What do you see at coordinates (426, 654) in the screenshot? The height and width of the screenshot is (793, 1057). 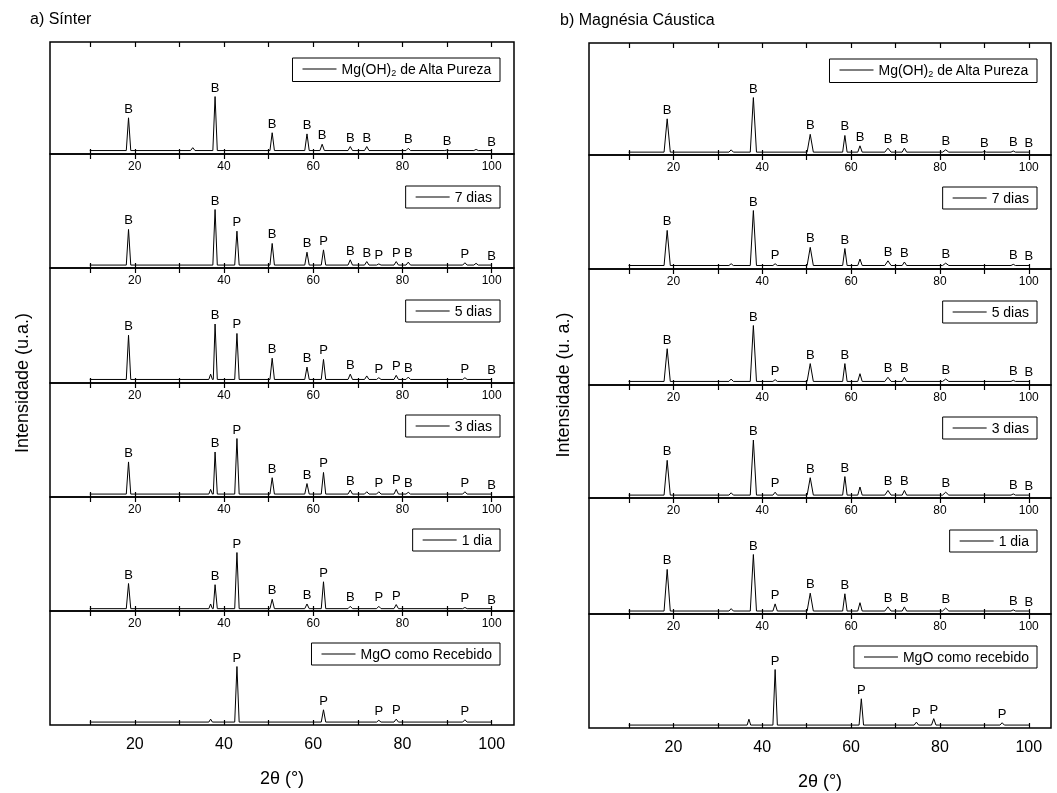 I see `legend-label: MgO como Recebido` at bounding box center [426, 654].